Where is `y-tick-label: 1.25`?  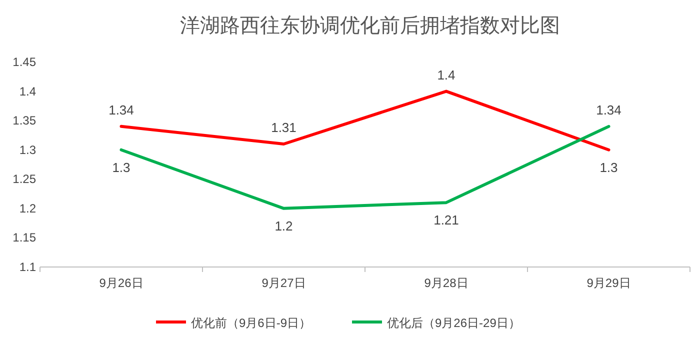
y-tick-label: 1.25 is located at coordinates (24, 179).